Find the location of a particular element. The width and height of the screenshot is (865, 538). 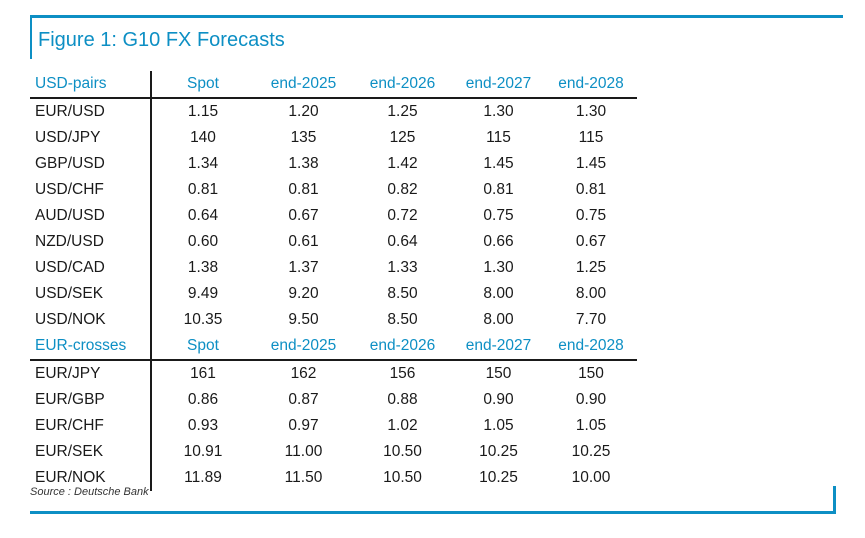

end-2026-value: 0.64 is located at coordinates (402, 241).